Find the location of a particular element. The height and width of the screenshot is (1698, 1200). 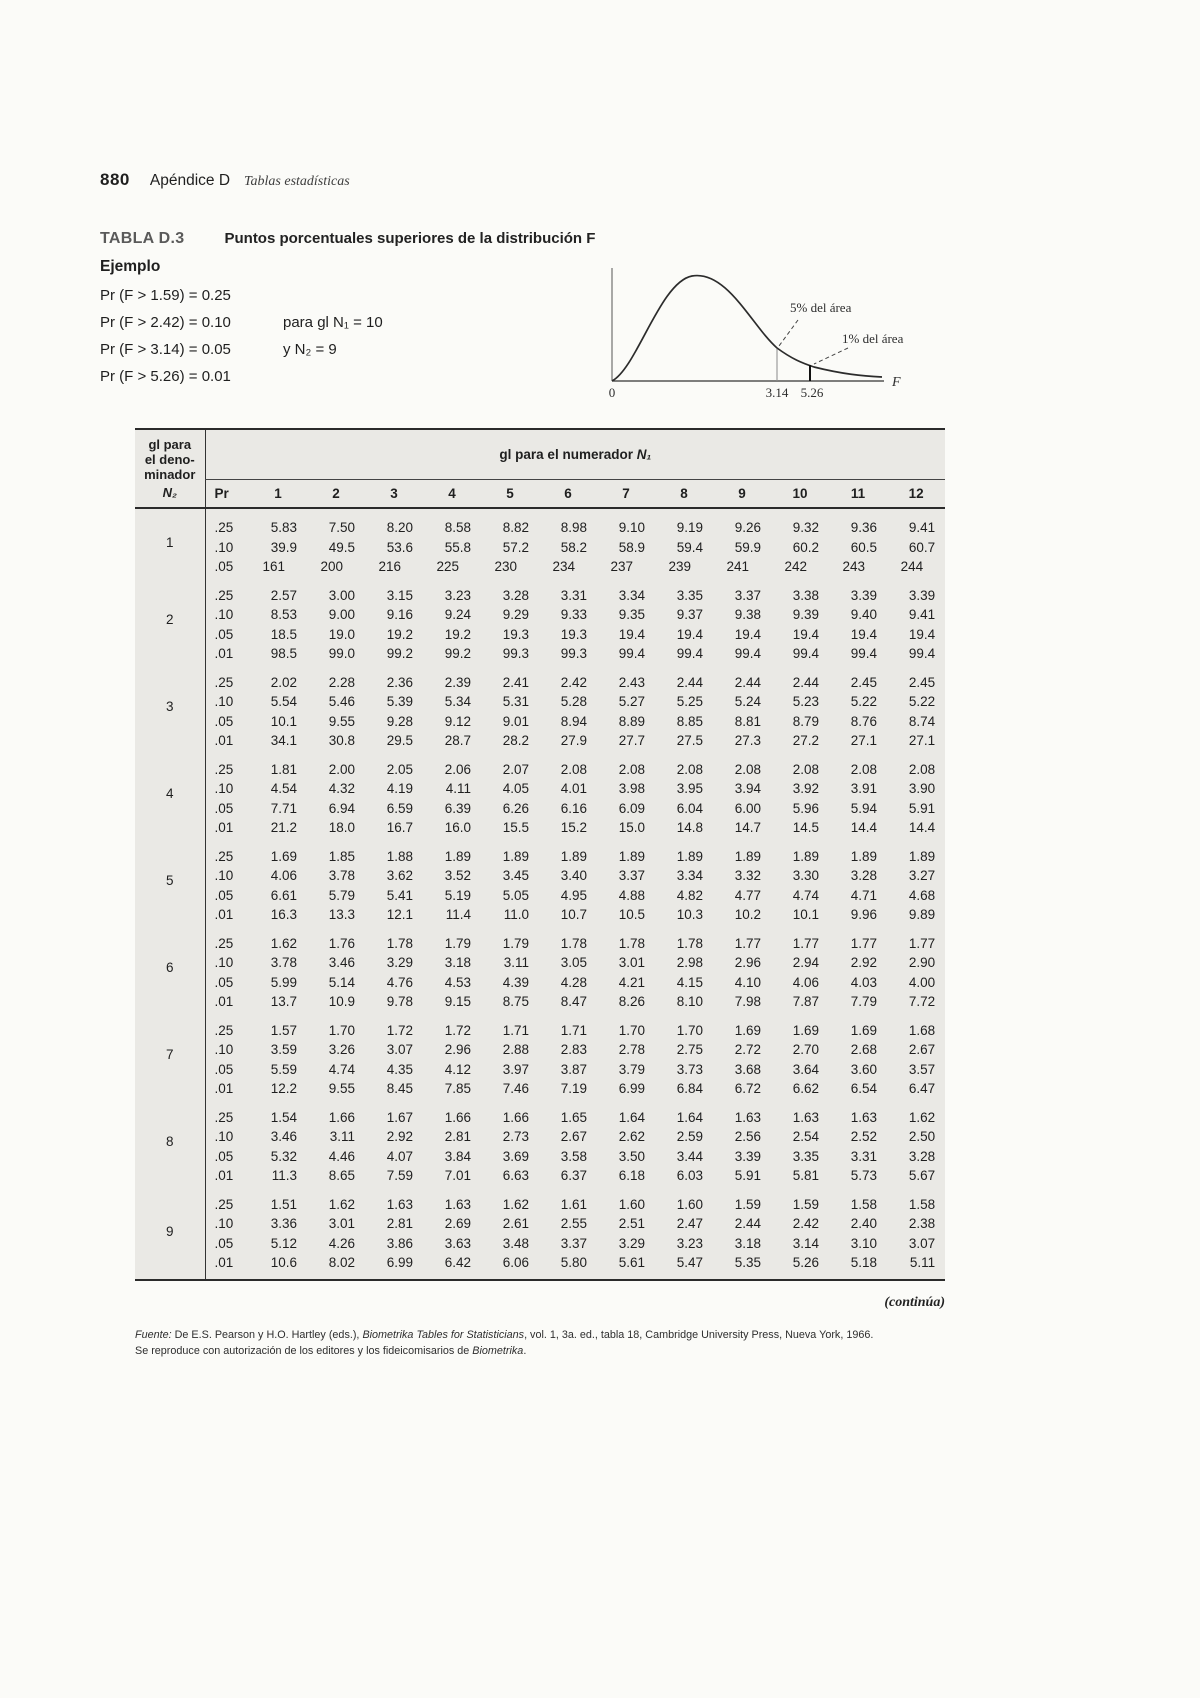

f-value-cell: 1.77 is located at coordinates (747, 943).